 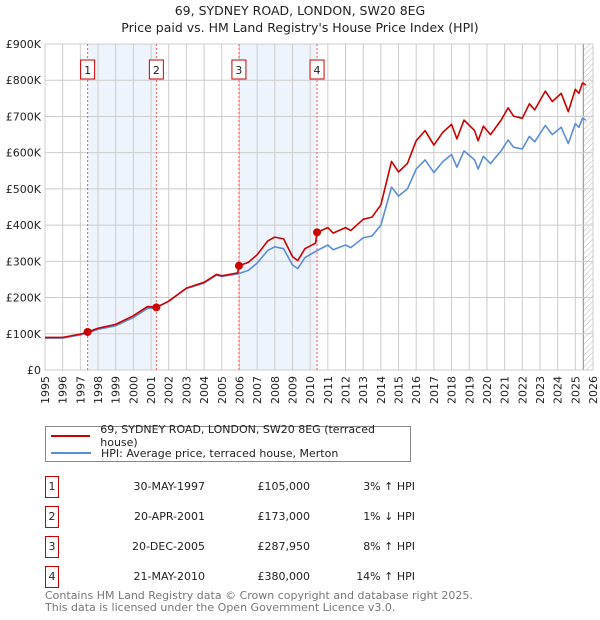 I want to click on x-tick-label: 2009, so click(x=292, y=390).